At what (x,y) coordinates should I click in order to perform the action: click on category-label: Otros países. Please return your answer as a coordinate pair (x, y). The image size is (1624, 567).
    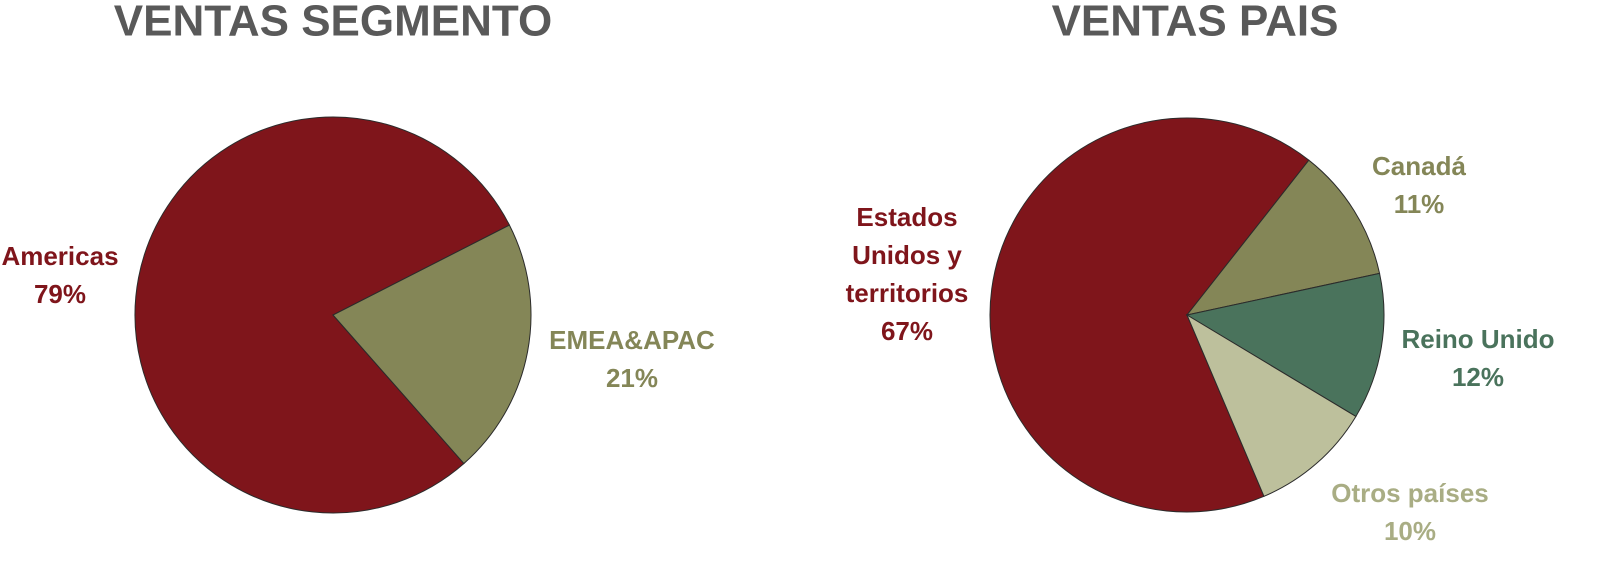
    Looking at the image, I should click on (1410, 493).